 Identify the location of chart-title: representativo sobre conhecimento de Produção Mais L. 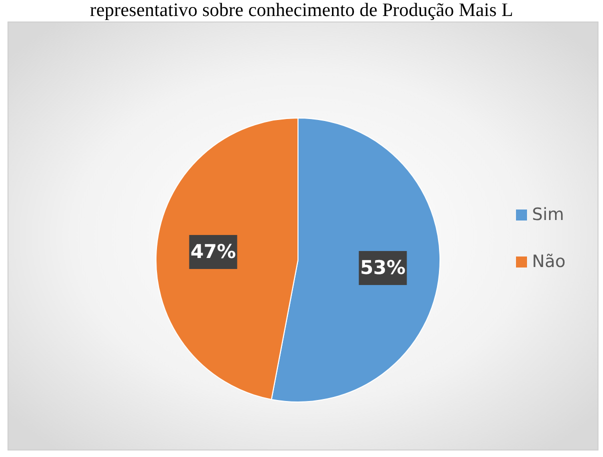
(302, 10).